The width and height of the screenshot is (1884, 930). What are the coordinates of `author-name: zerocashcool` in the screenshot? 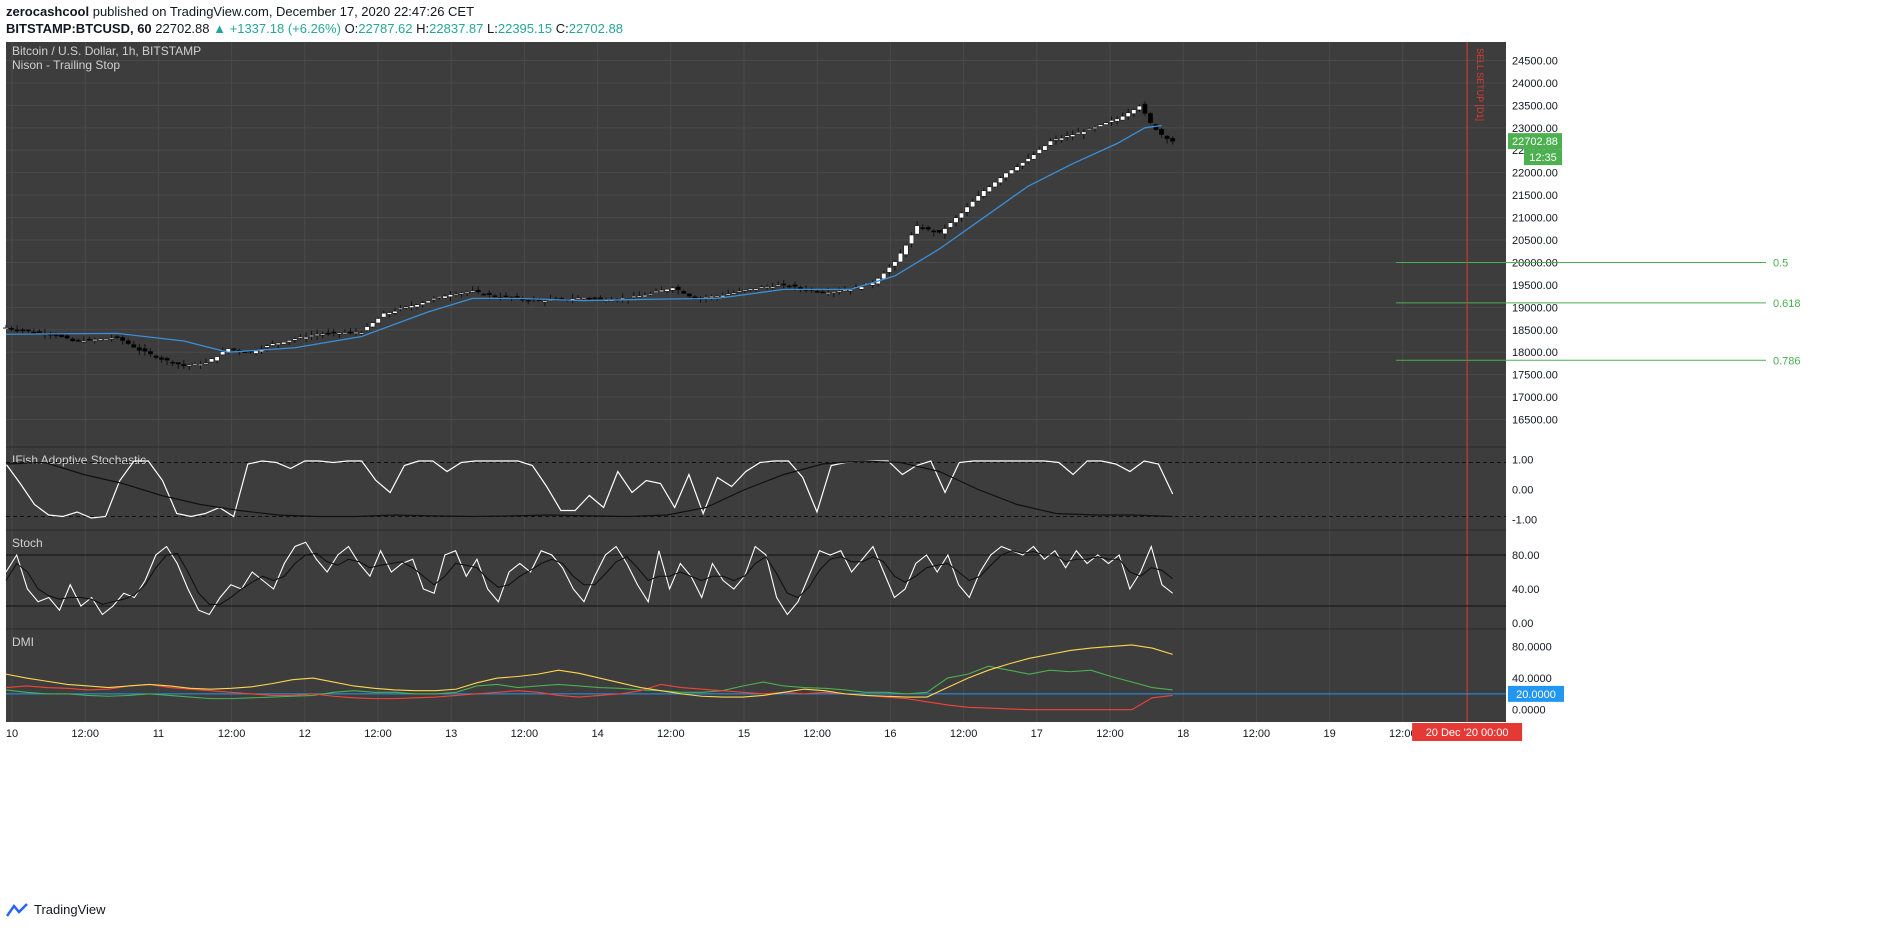 It's located at (48, 11).